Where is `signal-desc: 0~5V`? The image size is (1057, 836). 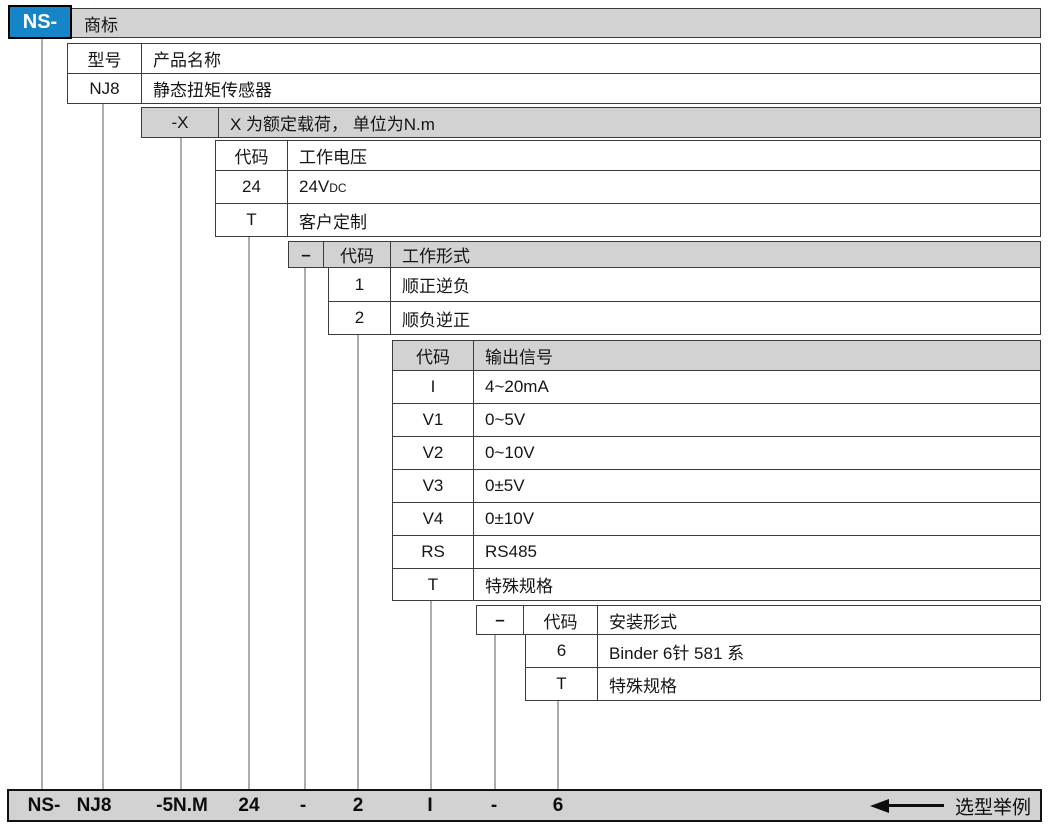 signal-desc: 0~5V is located at coordinates (757, 420).